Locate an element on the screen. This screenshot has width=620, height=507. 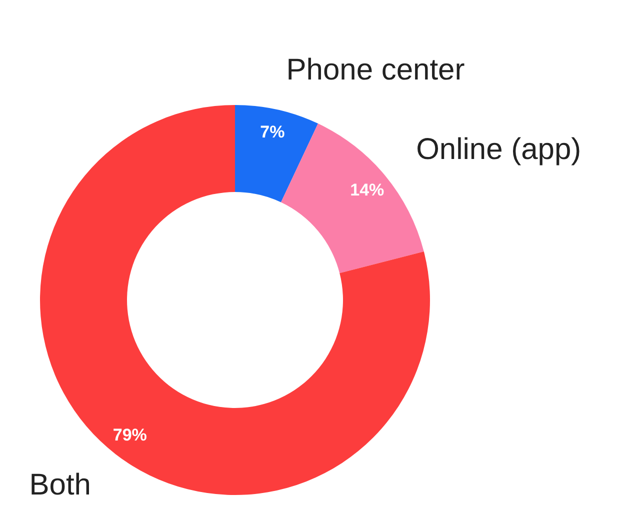
slice-label: Online (app) is located at coordinates (499, 149).